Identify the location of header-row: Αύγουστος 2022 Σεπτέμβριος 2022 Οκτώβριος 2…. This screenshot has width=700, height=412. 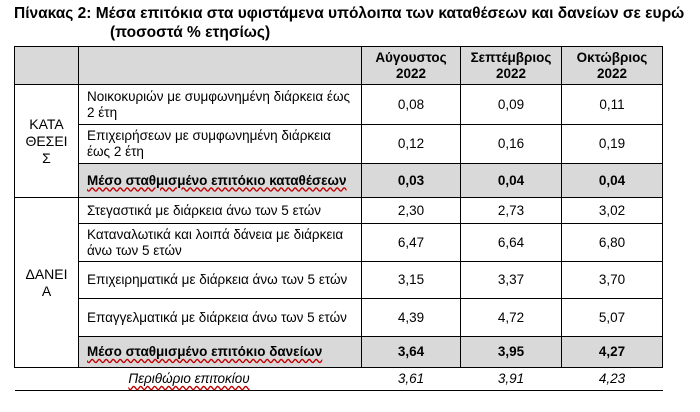
(338, 65).